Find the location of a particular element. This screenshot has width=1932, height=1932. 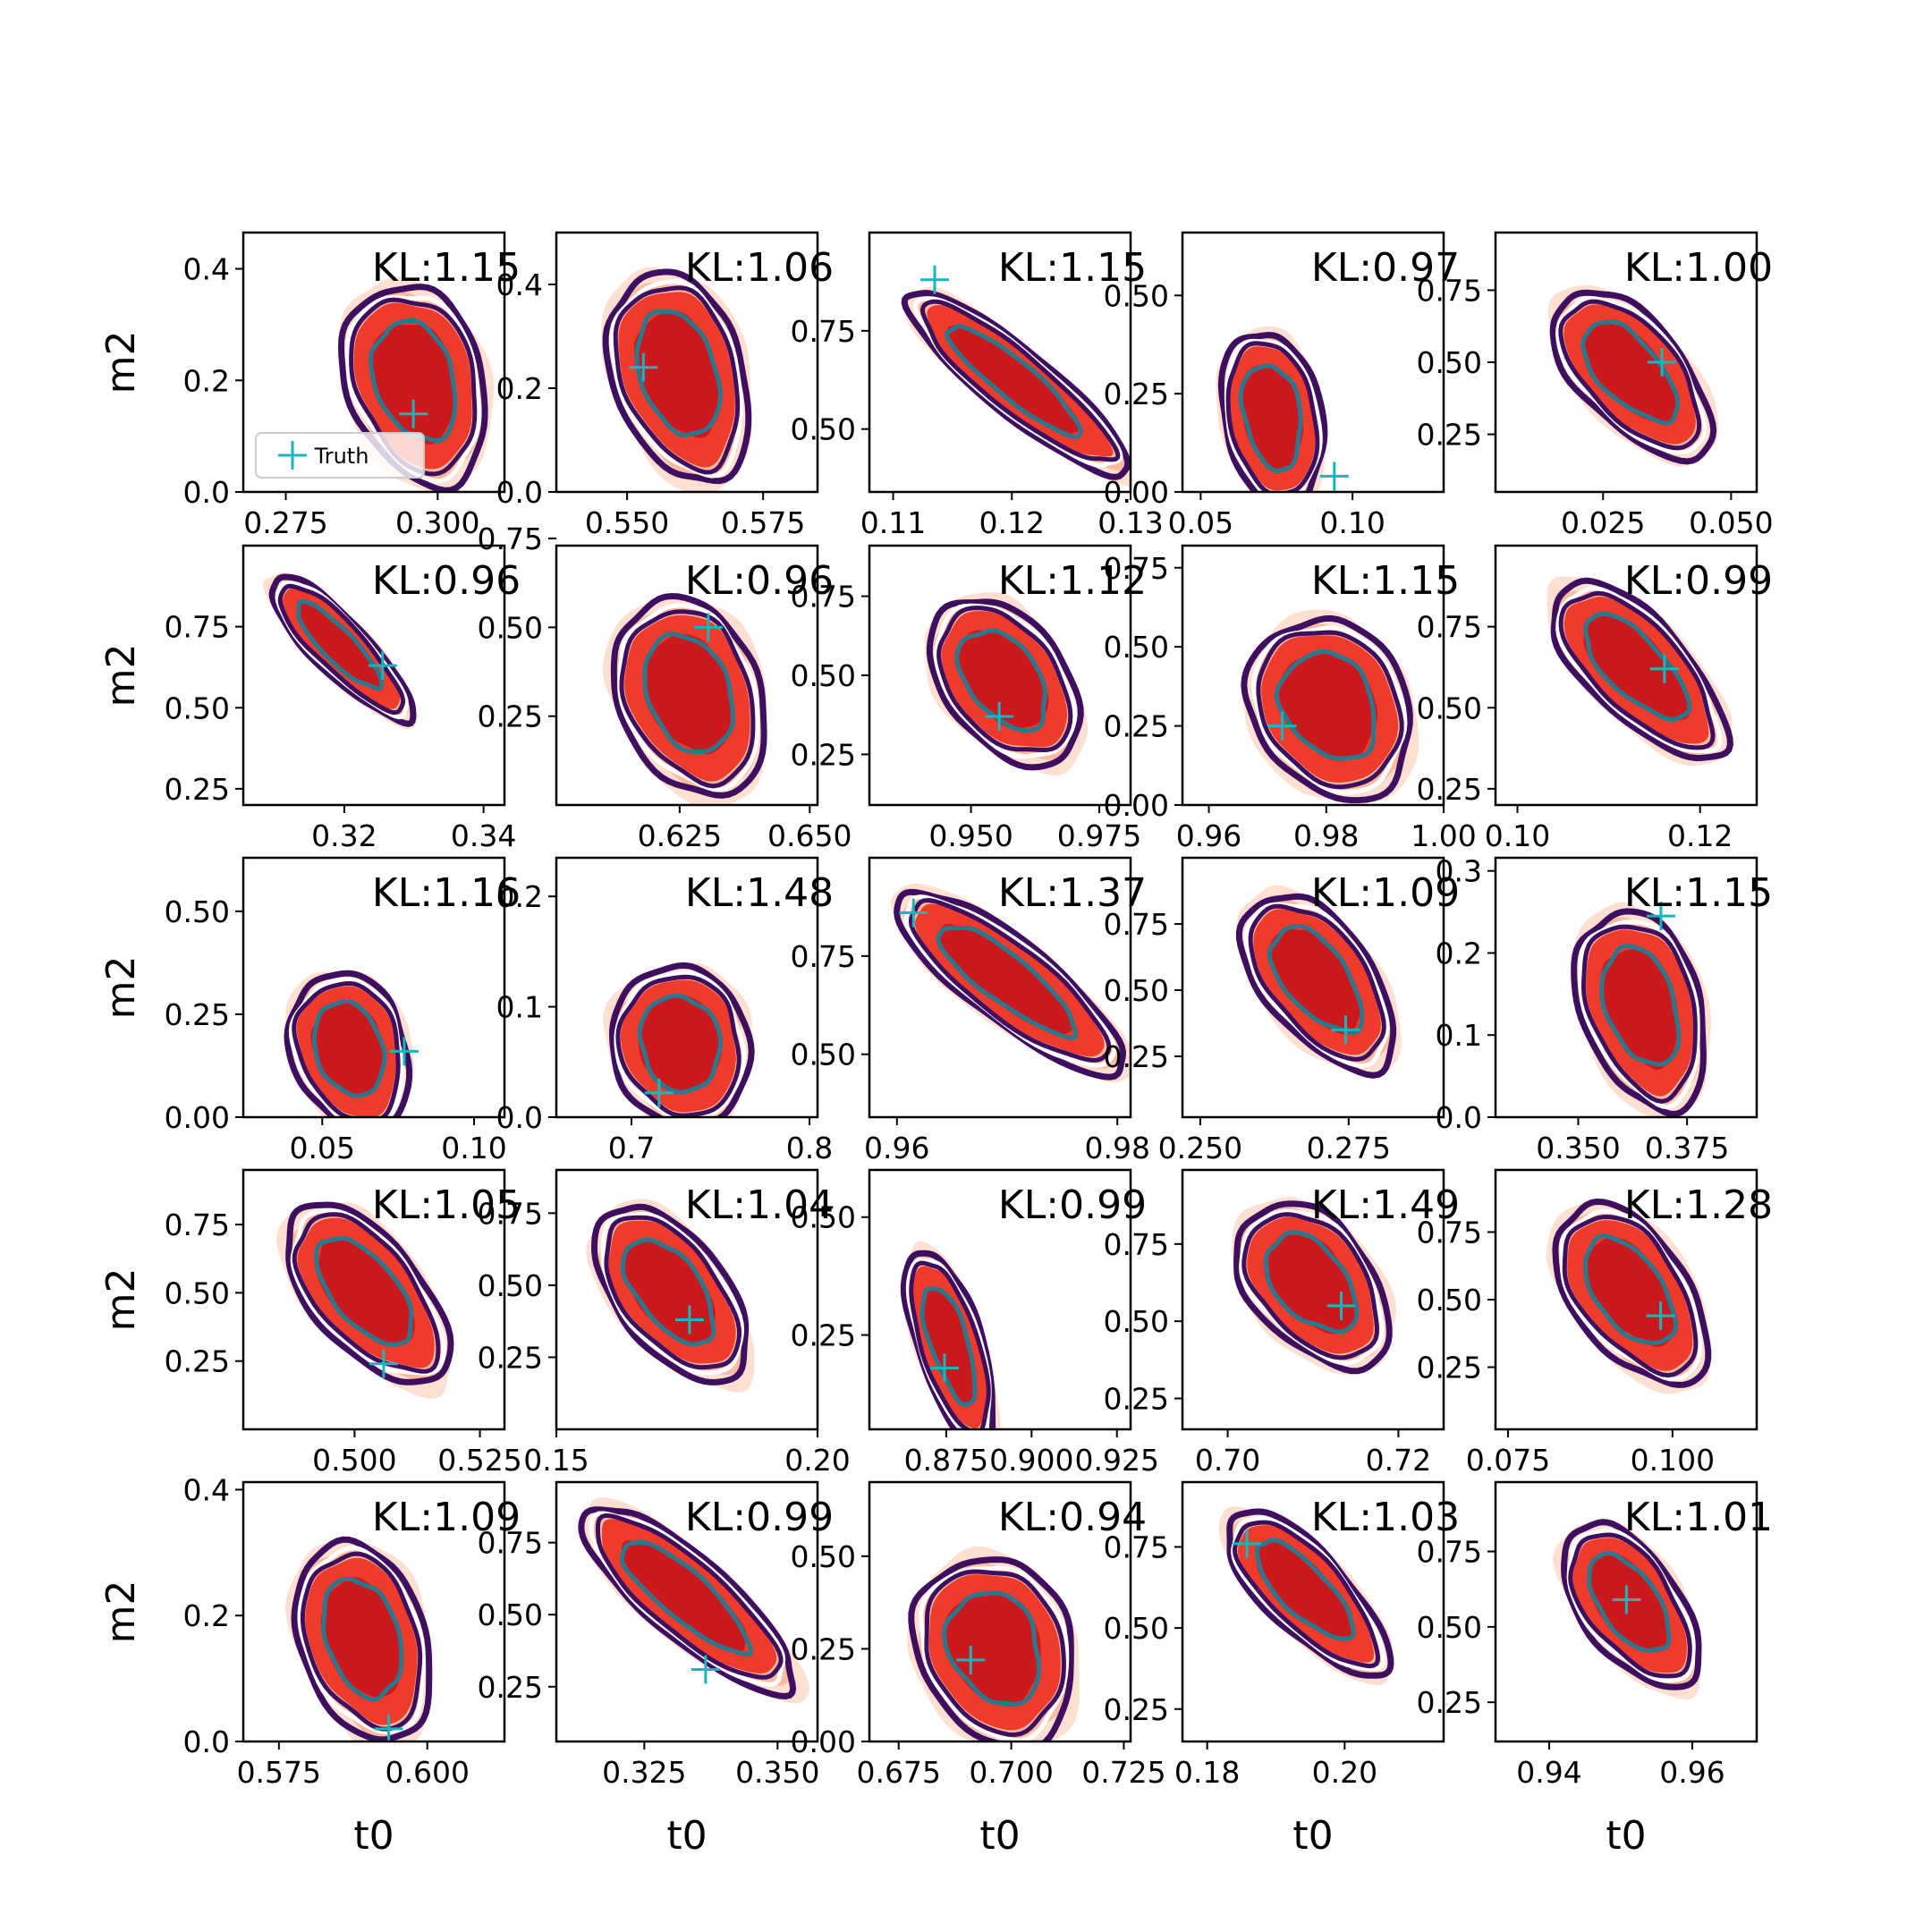

x-tick-label: 0.300 is located at coordinates (437, 522).